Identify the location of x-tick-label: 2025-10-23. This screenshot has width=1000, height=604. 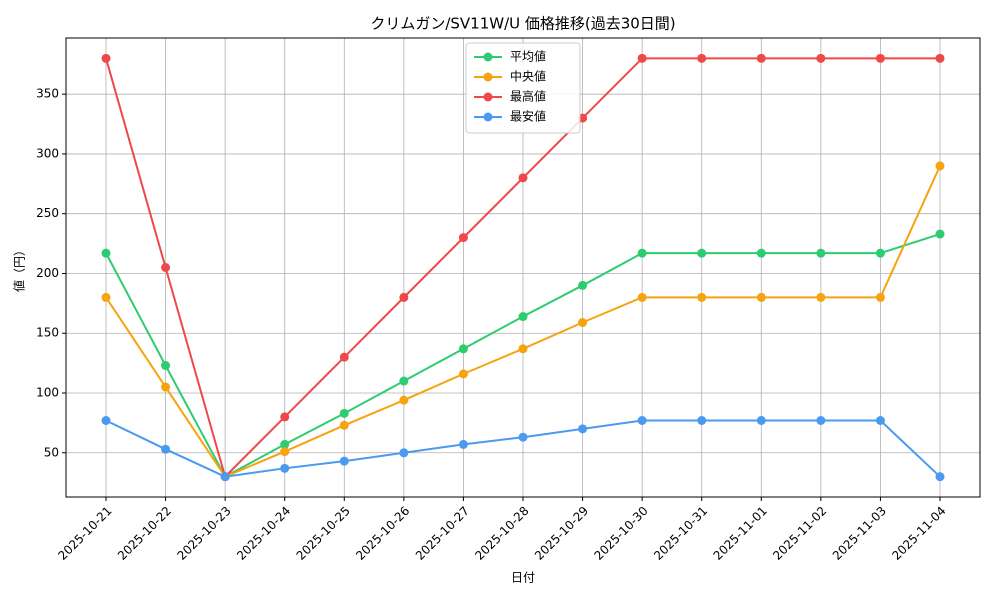
(204, 533).